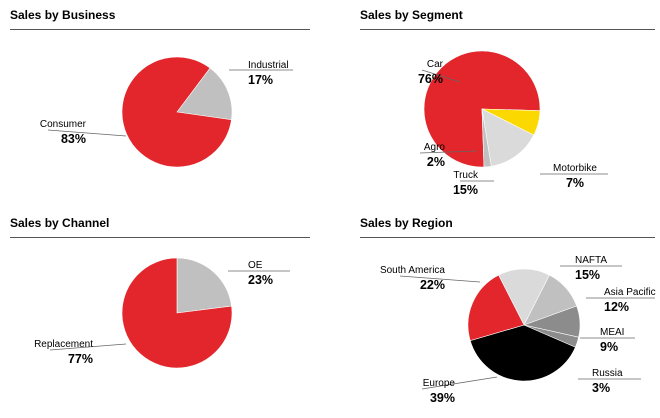 The image size is (660, 418). Describe the element at coordinates (601, 388) in the screenshot. I see `slice-percent-russia: 3%` at that location.